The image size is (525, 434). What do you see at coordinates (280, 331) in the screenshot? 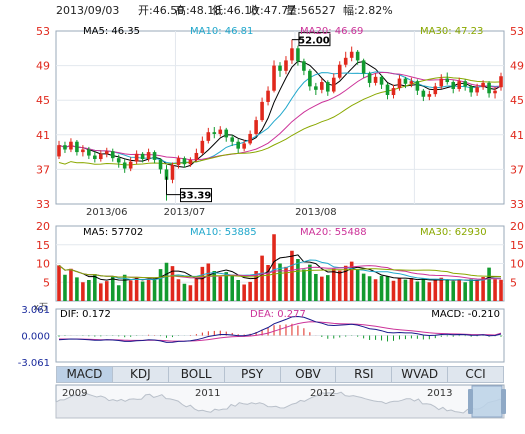
I see `macd-dea-line` at bounding box center [280, 331].